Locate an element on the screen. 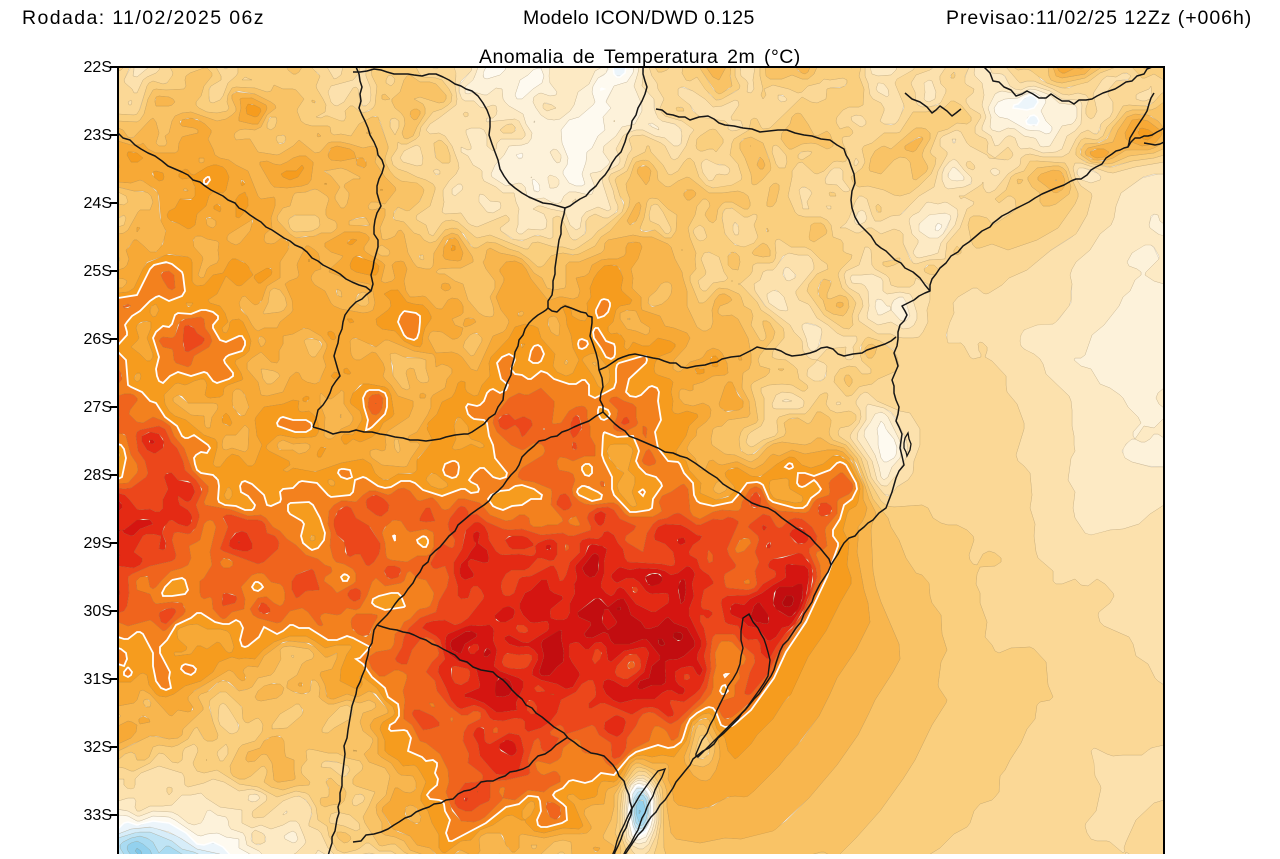 The width and height of the screenshot is (1280, 859). svg-text: 29S is located at coordinates (98, 543).